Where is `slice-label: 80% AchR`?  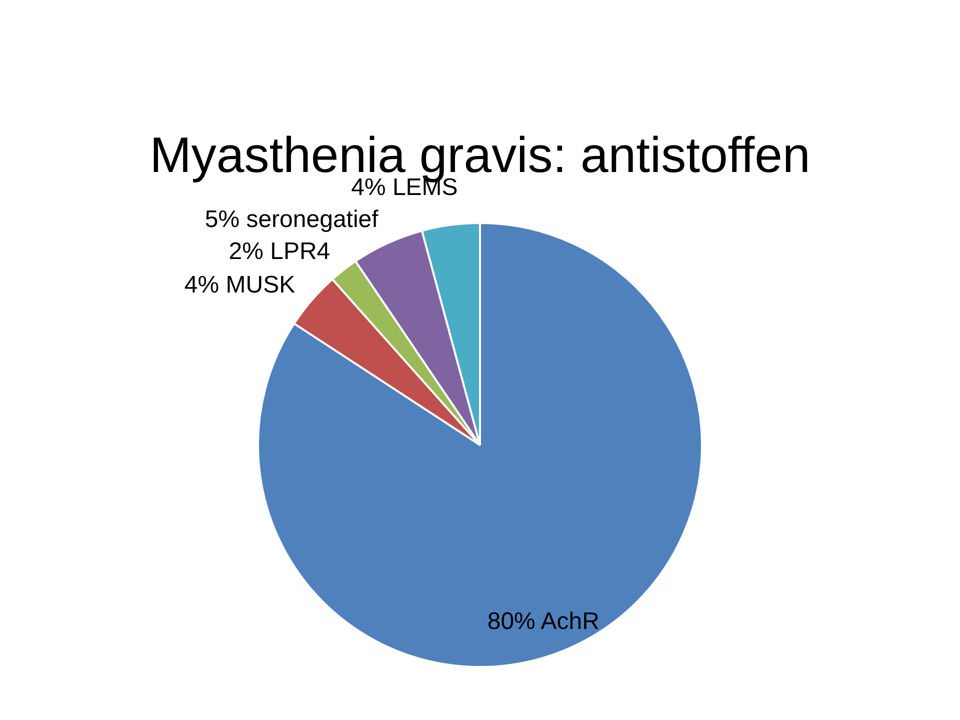 slice-label: 80% AchR is located at coordinates (543, 621).